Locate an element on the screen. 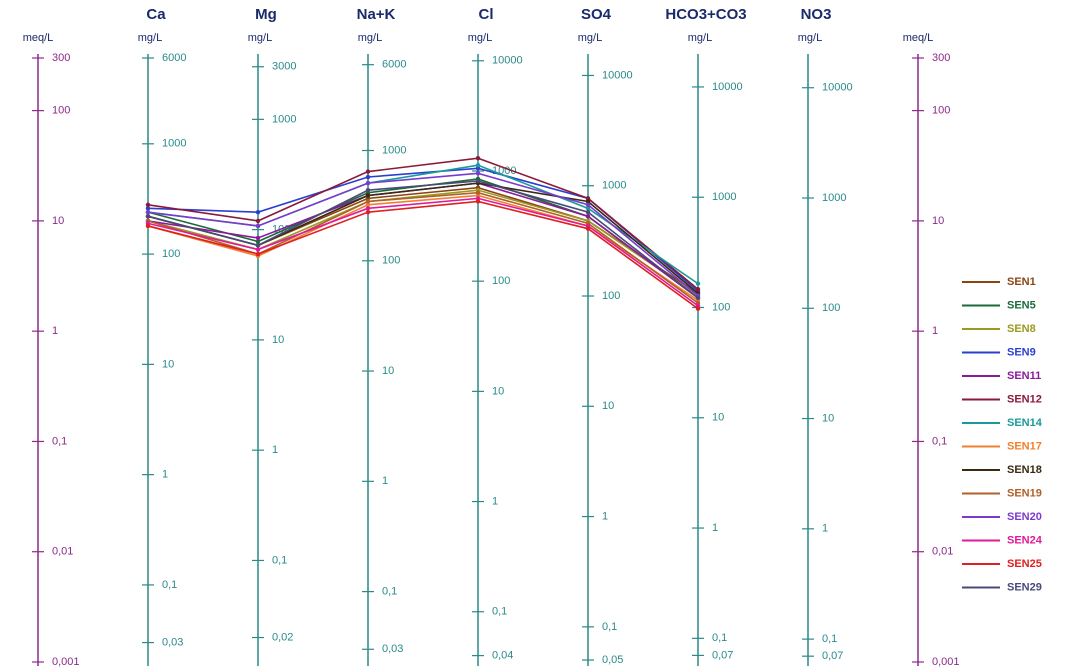 This screenshot has width=1080, height=672. legend-label: SEN8 is located at coordinates (1021, 329).